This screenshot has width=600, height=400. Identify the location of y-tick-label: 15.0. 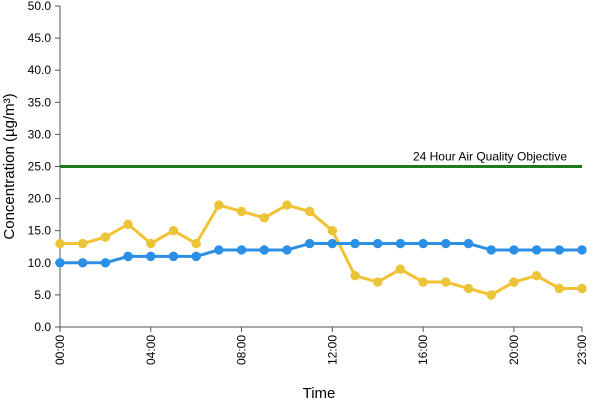
(40, 231).